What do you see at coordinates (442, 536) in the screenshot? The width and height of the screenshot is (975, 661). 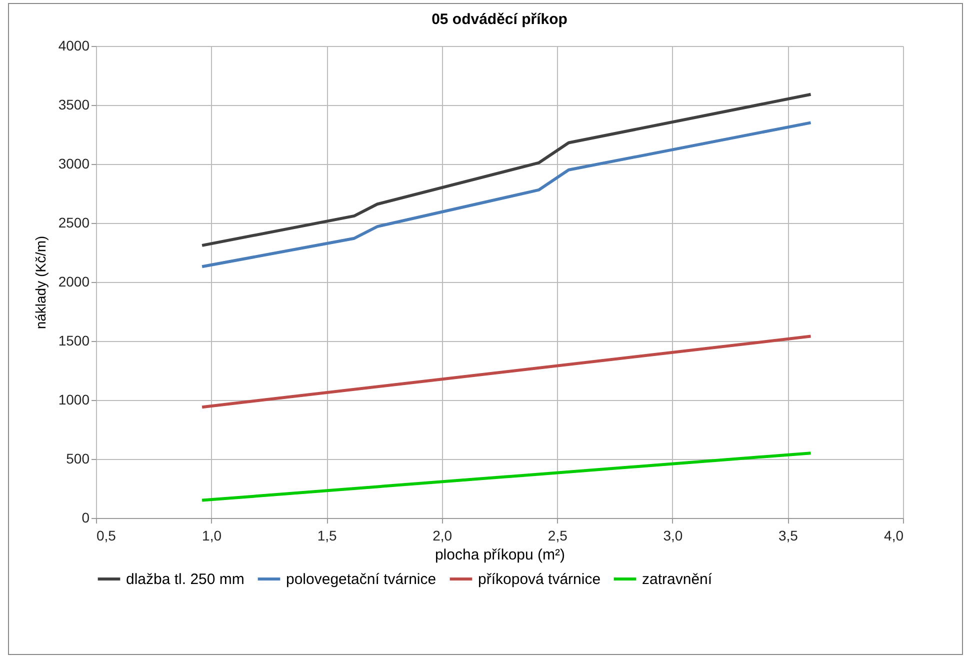 I see `x-tick-label: 2,0` at bounding box center [442, 536].